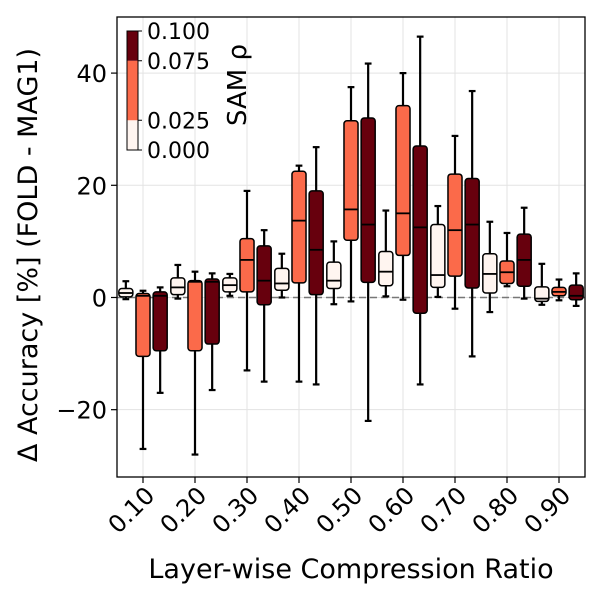  I want to click on y-axis-label: Δ Accuracy [%] (FOLD - MAG1), so click(28, 255).